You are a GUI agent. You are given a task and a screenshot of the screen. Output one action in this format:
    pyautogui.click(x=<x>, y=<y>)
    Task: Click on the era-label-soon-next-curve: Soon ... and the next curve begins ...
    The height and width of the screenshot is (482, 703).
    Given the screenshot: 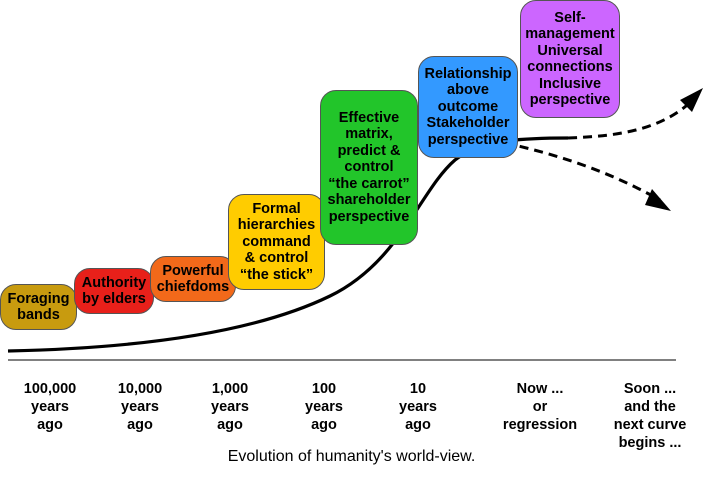 What is the action you would take?
    pyautogui.click(x=650, y=416)
    